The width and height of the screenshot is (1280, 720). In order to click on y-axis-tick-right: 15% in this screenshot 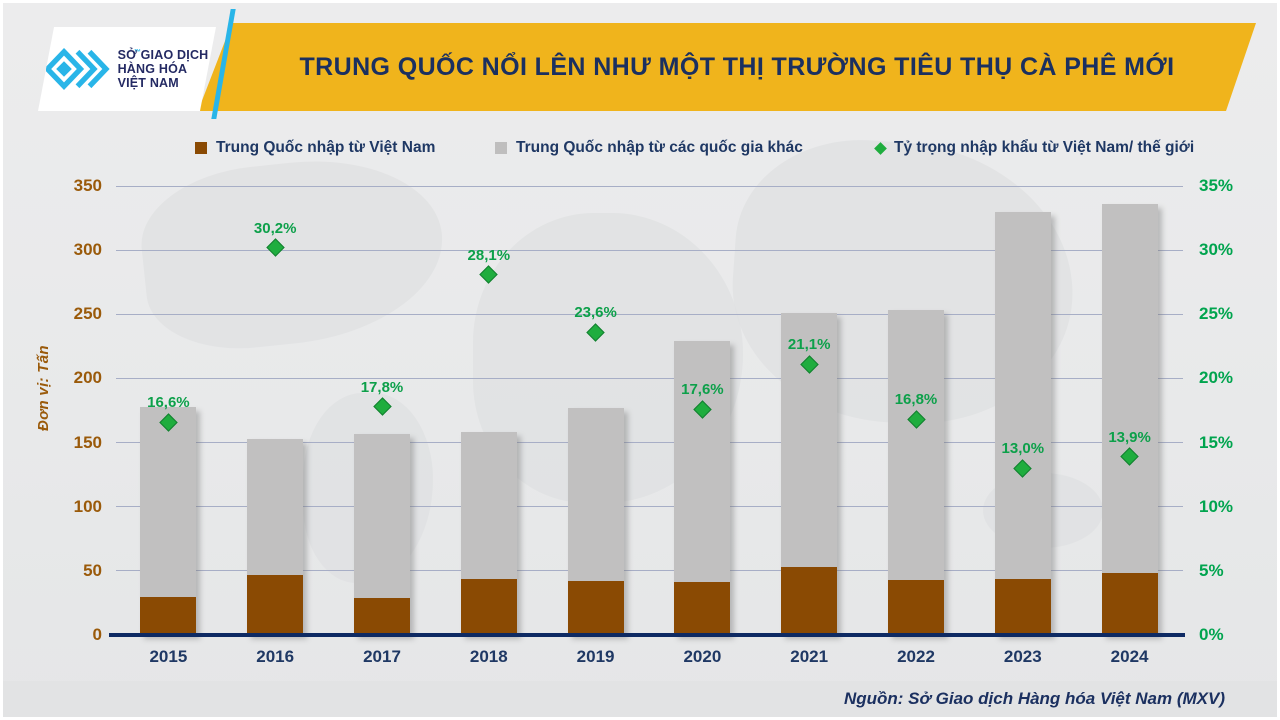, I will do `click(1216, 442)`.